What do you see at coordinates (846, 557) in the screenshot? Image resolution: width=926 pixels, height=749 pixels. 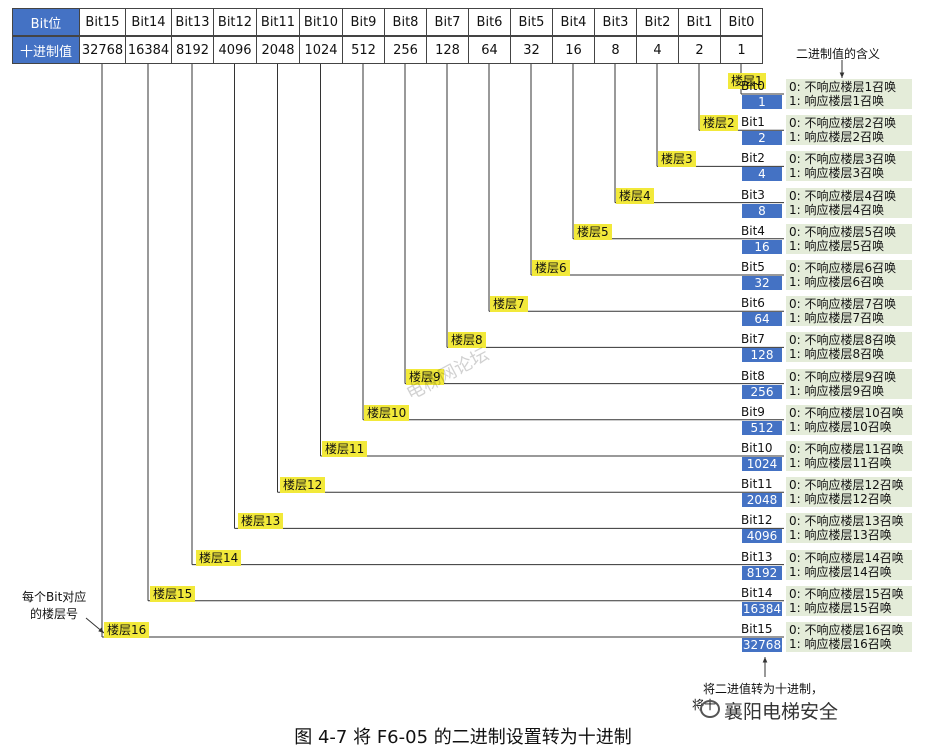 I see `meaning-line-0: 0: 不响应楼层14召唤` at bounding box center [846, 557].